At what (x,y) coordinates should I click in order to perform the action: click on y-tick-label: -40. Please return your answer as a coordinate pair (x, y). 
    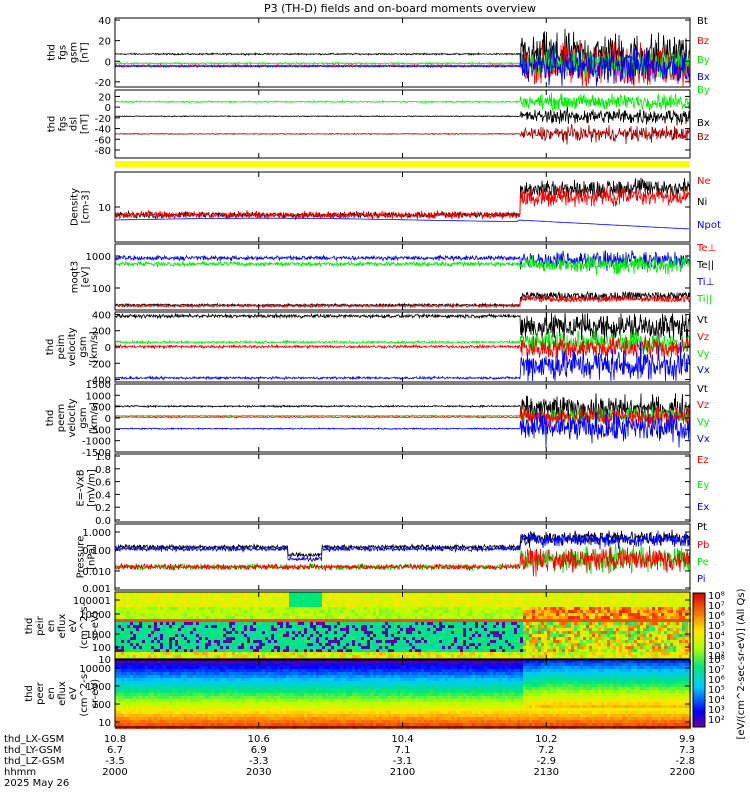
    Looking at the image, I should click on (103, 130).